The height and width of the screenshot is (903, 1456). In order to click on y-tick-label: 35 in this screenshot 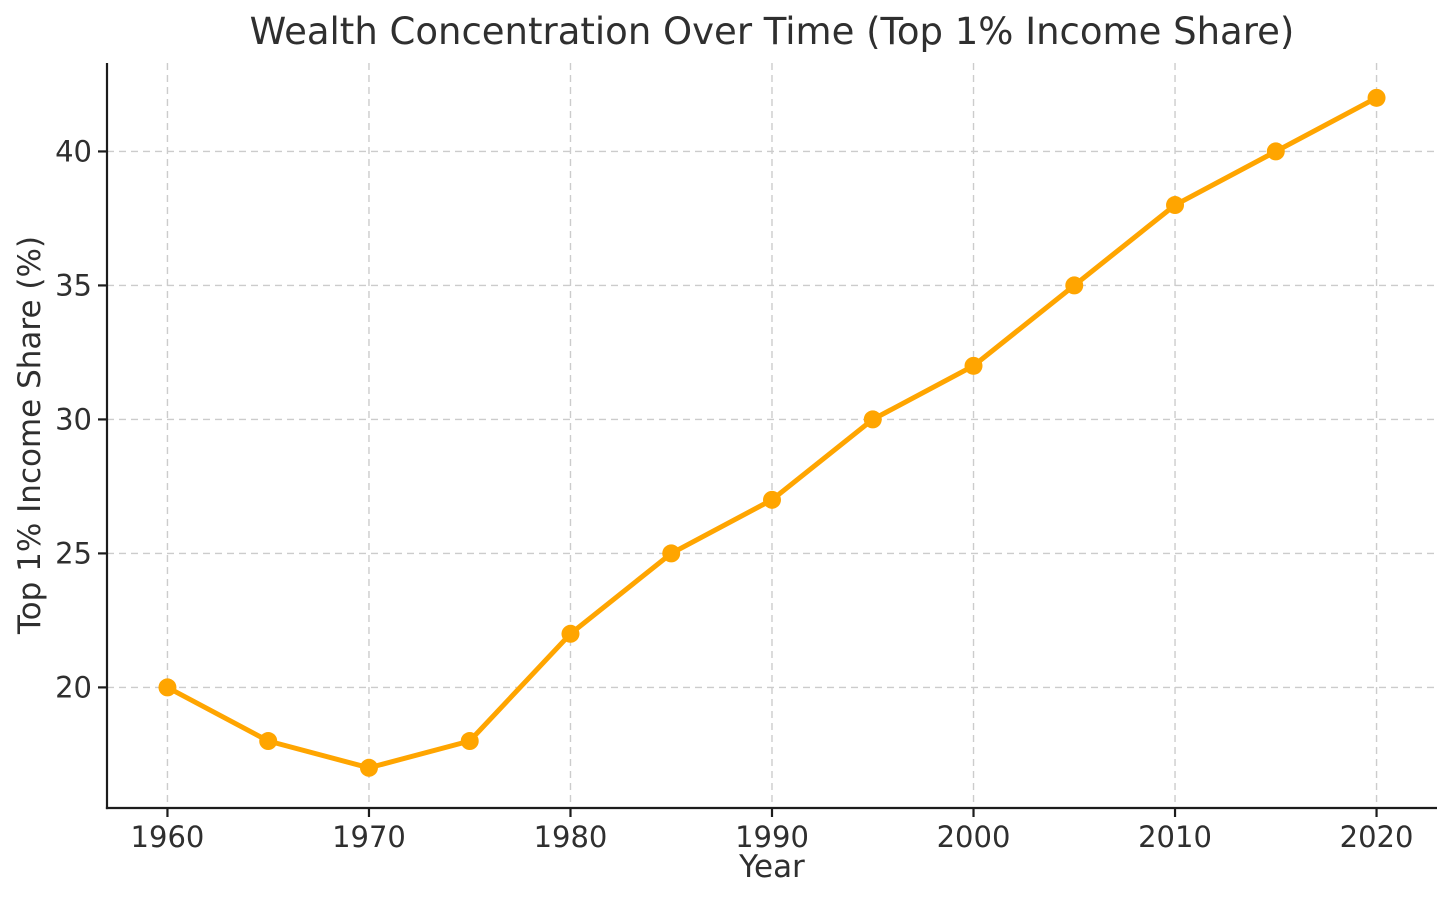, I will do `click(73, 285)`.